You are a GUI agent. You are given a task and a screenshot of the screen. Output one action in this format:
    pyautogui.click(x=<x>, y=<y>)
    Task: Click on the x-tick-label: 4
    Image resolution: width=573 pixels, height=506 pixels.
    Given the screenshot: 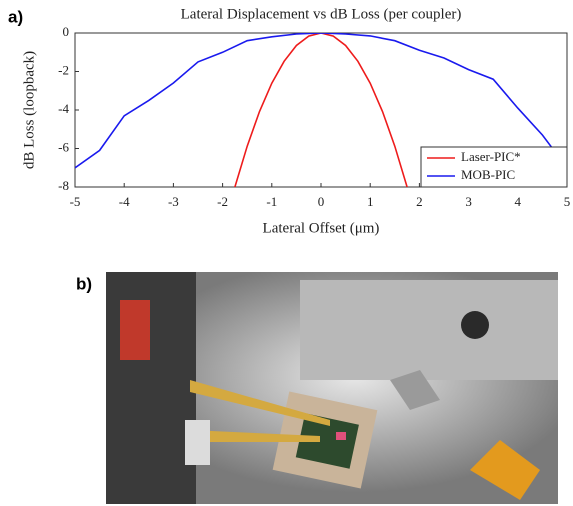 What is the action you would take?
    pyautogui.click(x=518, y=201)
    